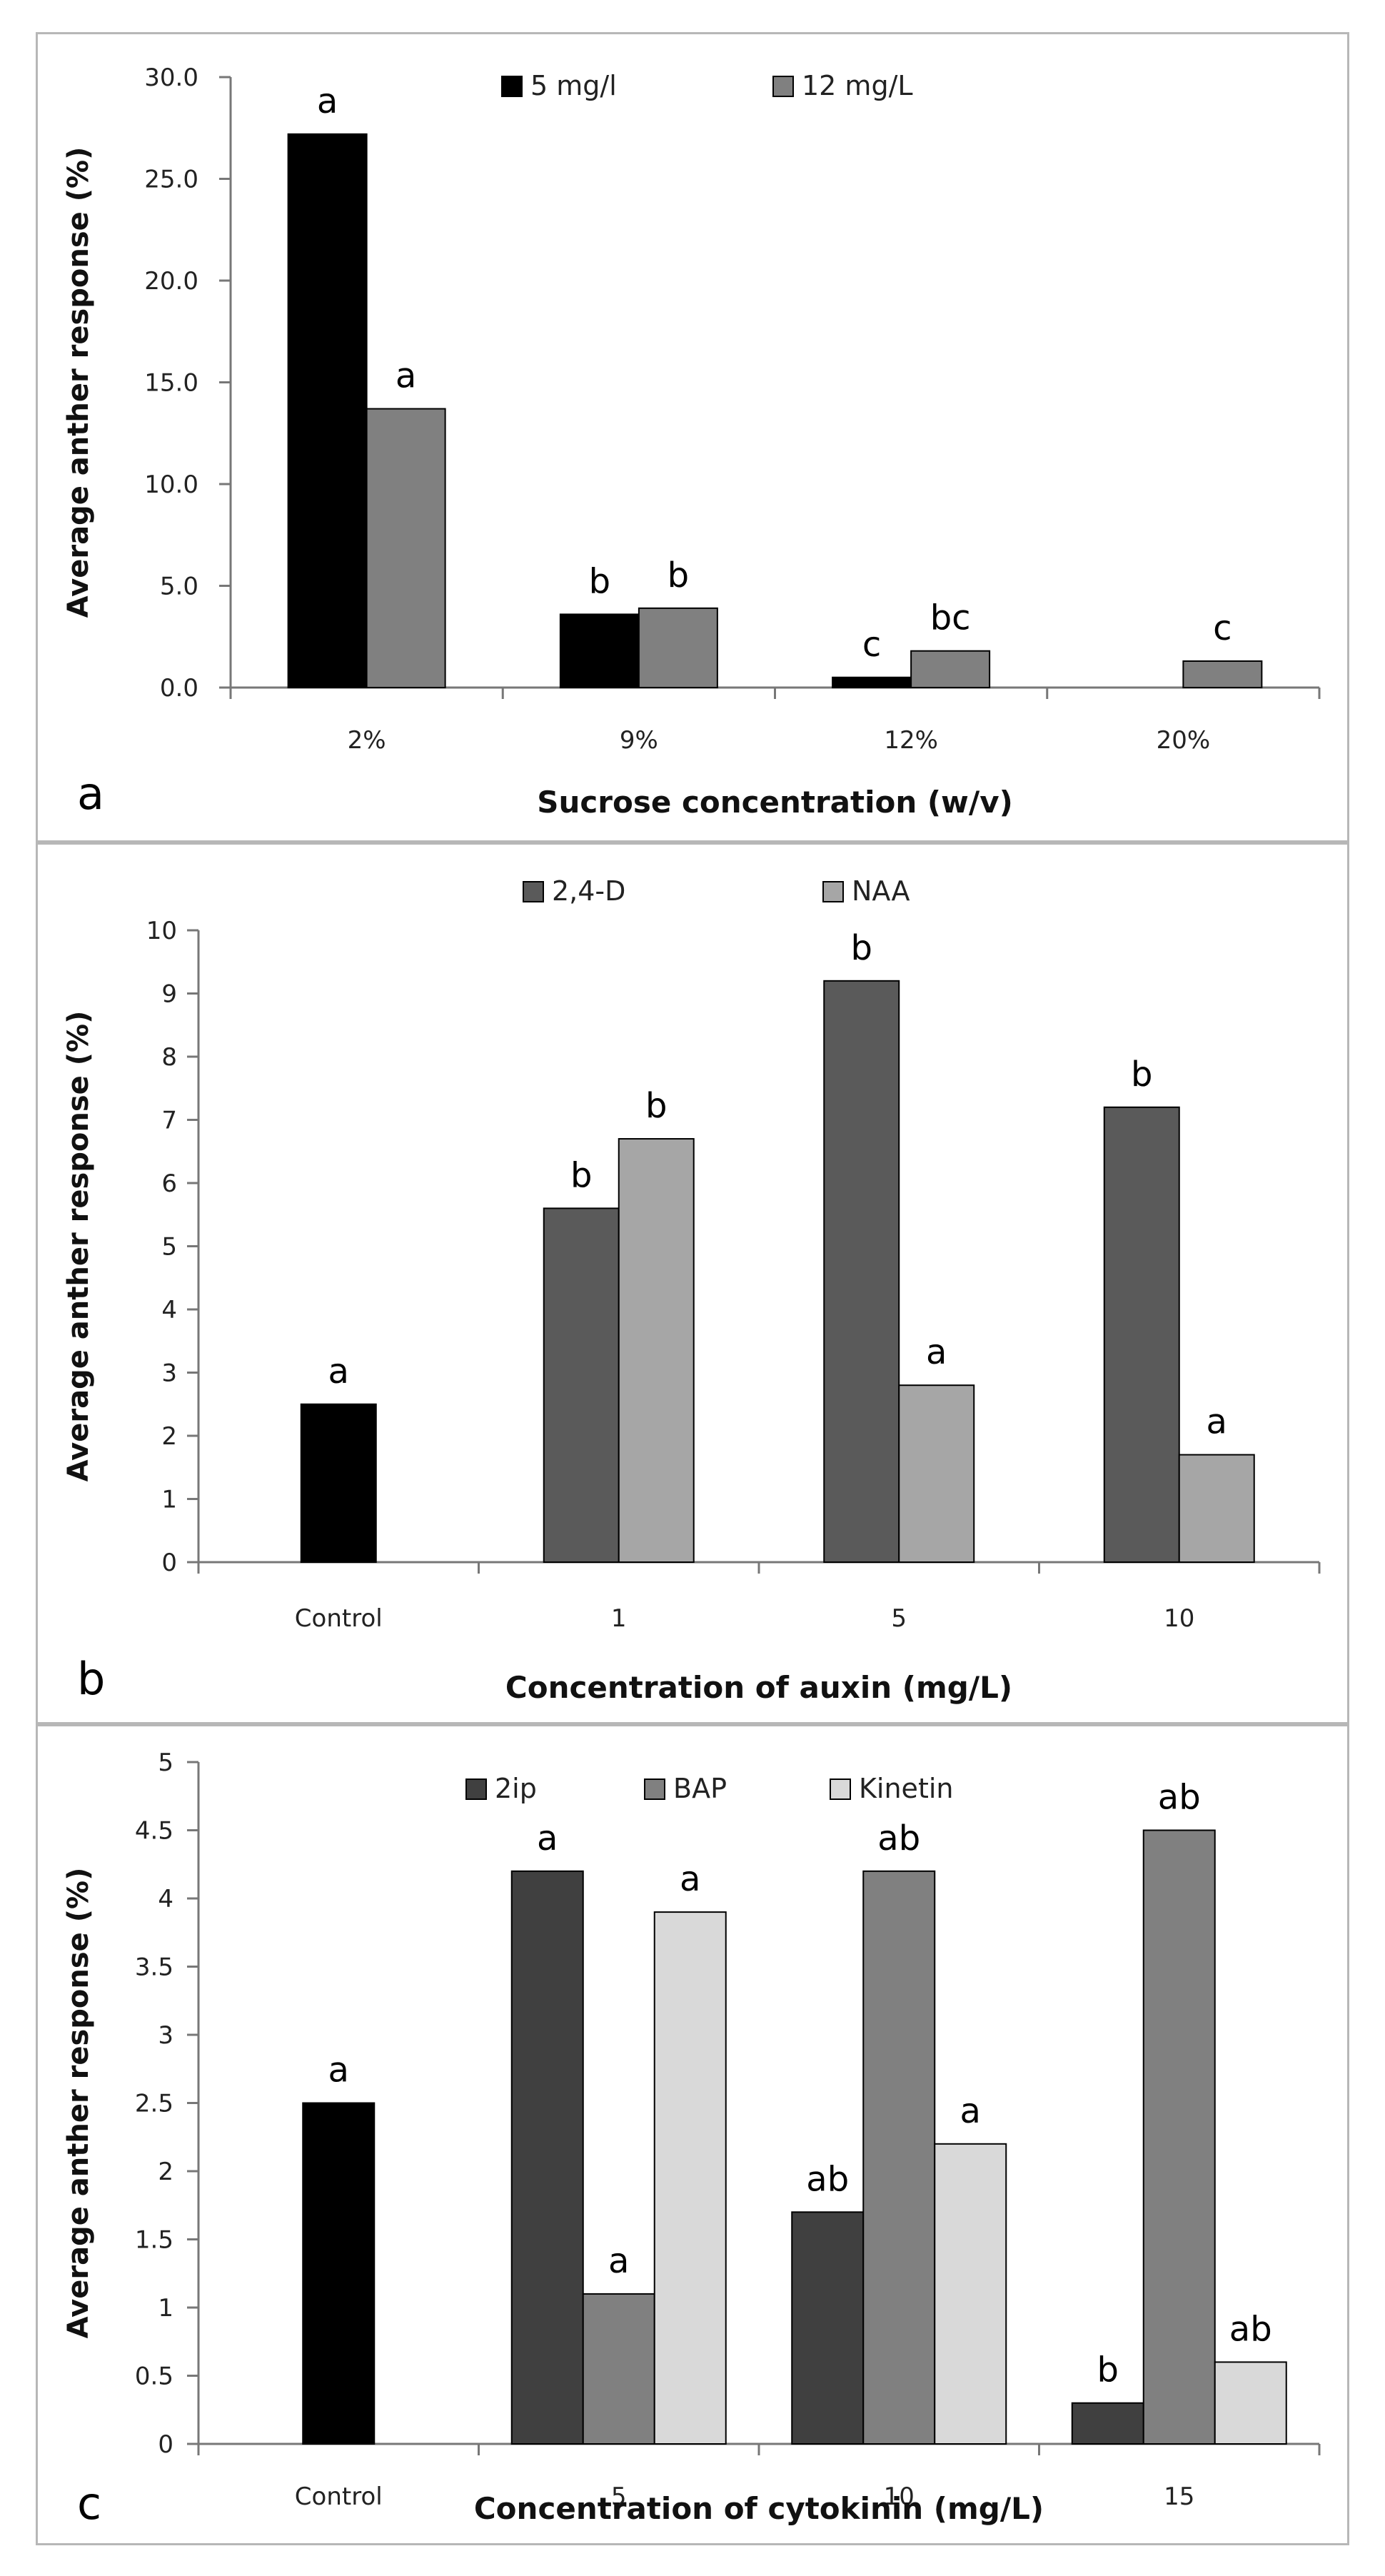 This screenshot has width=1385, height=2576. I want to click on x-axis-title: Concentration of auxin (mg/L), so click(758, 1687).